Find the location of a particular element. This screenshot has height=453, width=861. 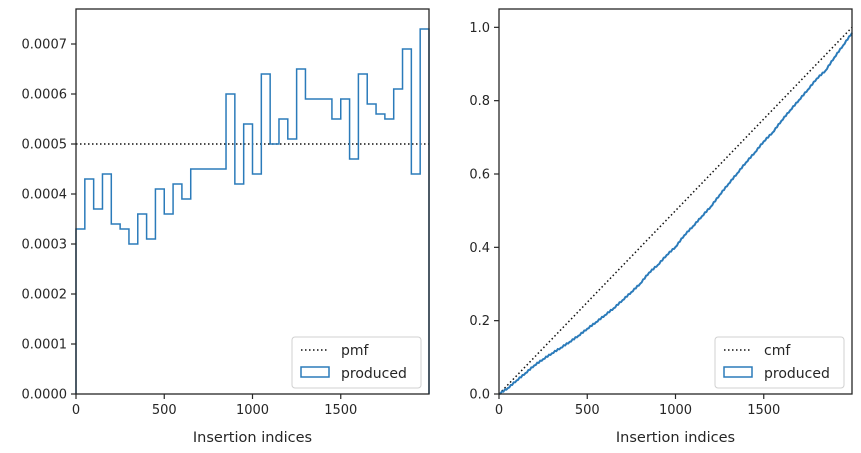

cmf-x-tick-label: 500 is located at coordinates (587, 410).